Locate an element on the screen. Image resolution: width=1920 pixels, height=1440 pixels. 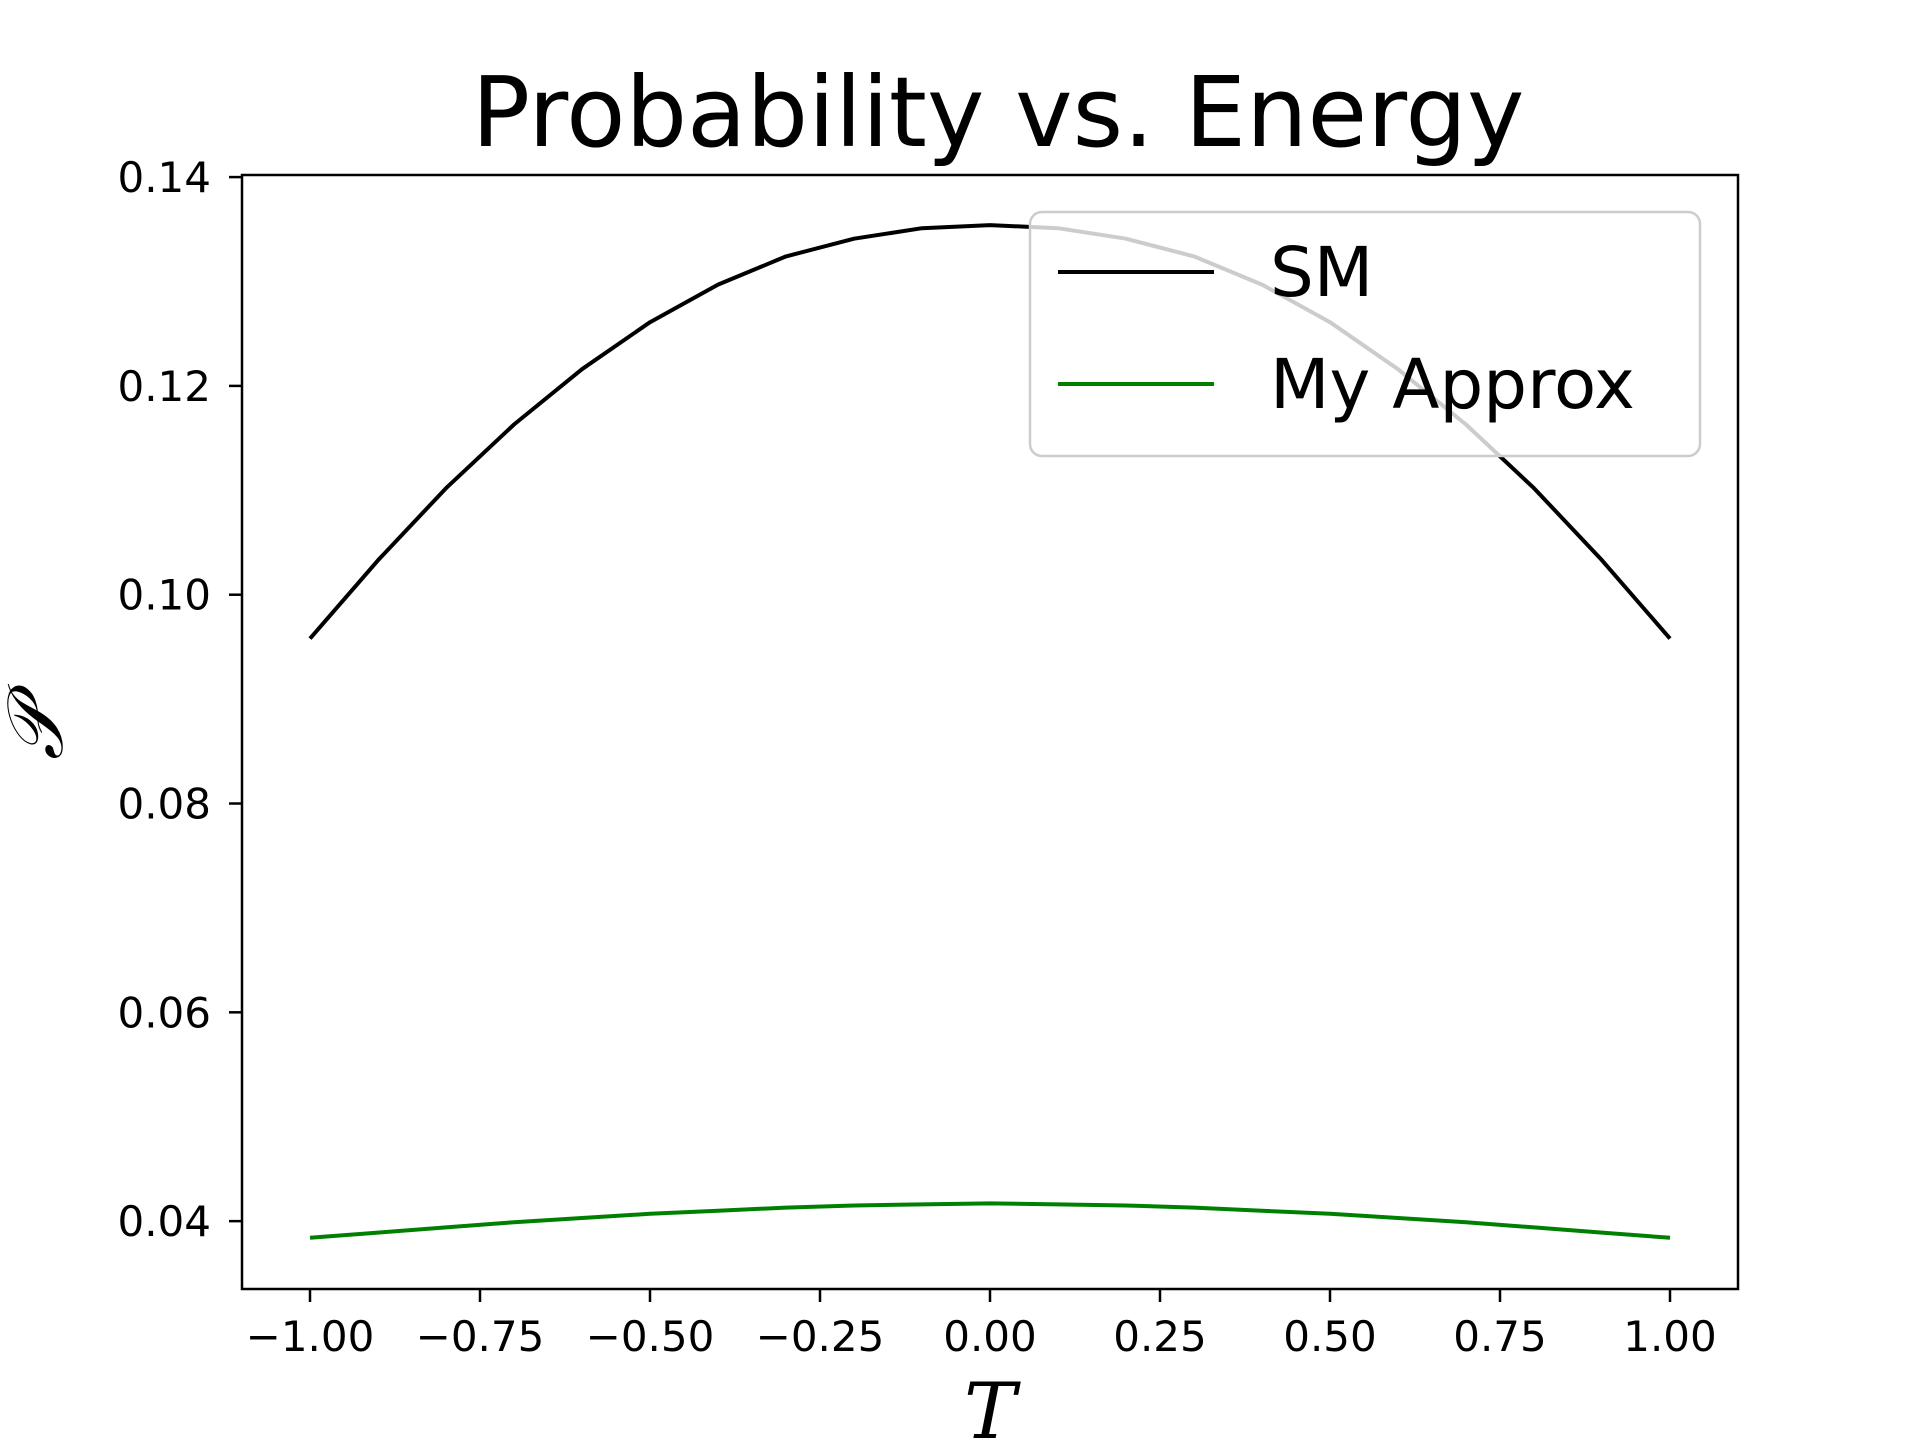
chart-title: Probability vs. Energy is located at coordinates (998, 112).